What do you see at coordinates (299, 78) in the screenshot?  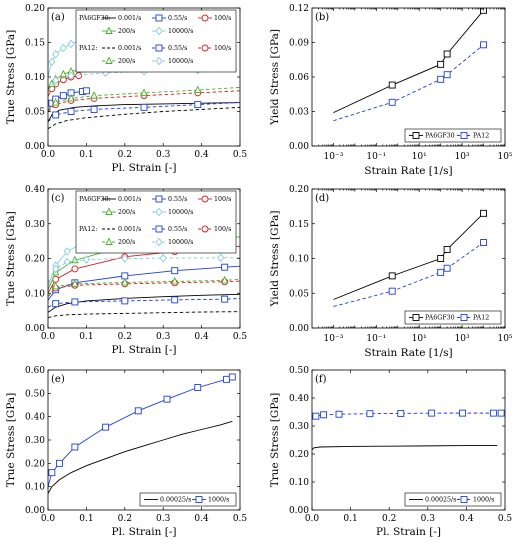 I see `y-tick-label: 0.06` at bounding box center [299, 78].